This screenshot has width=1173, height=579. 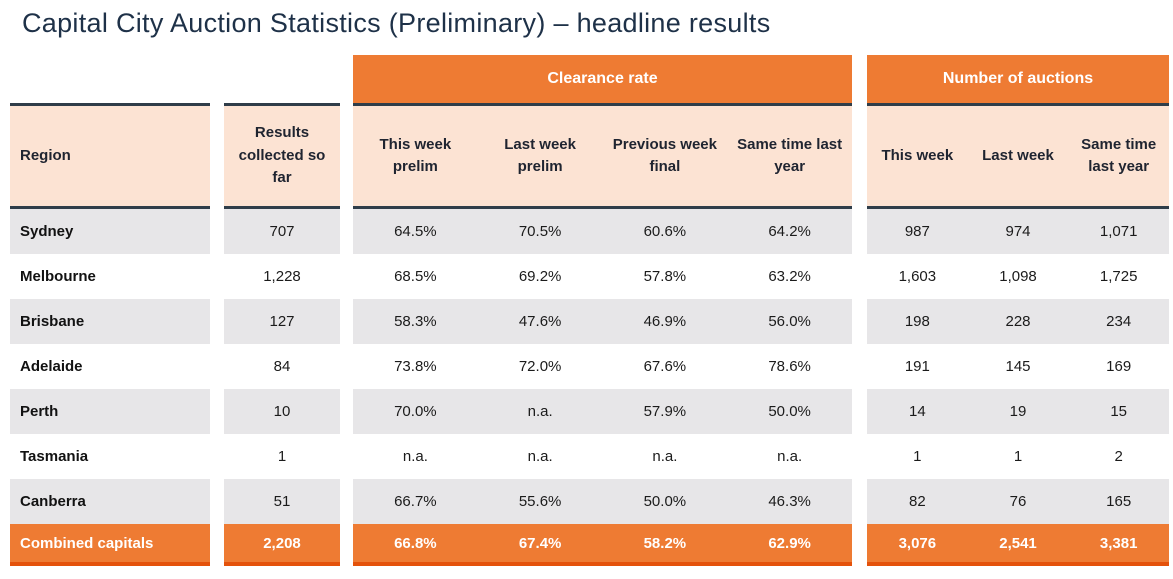 What do you see at coordinates (282, 231) in the screenshot?
I see `results-collected-cell: 707` at bounding box center [282, 231].